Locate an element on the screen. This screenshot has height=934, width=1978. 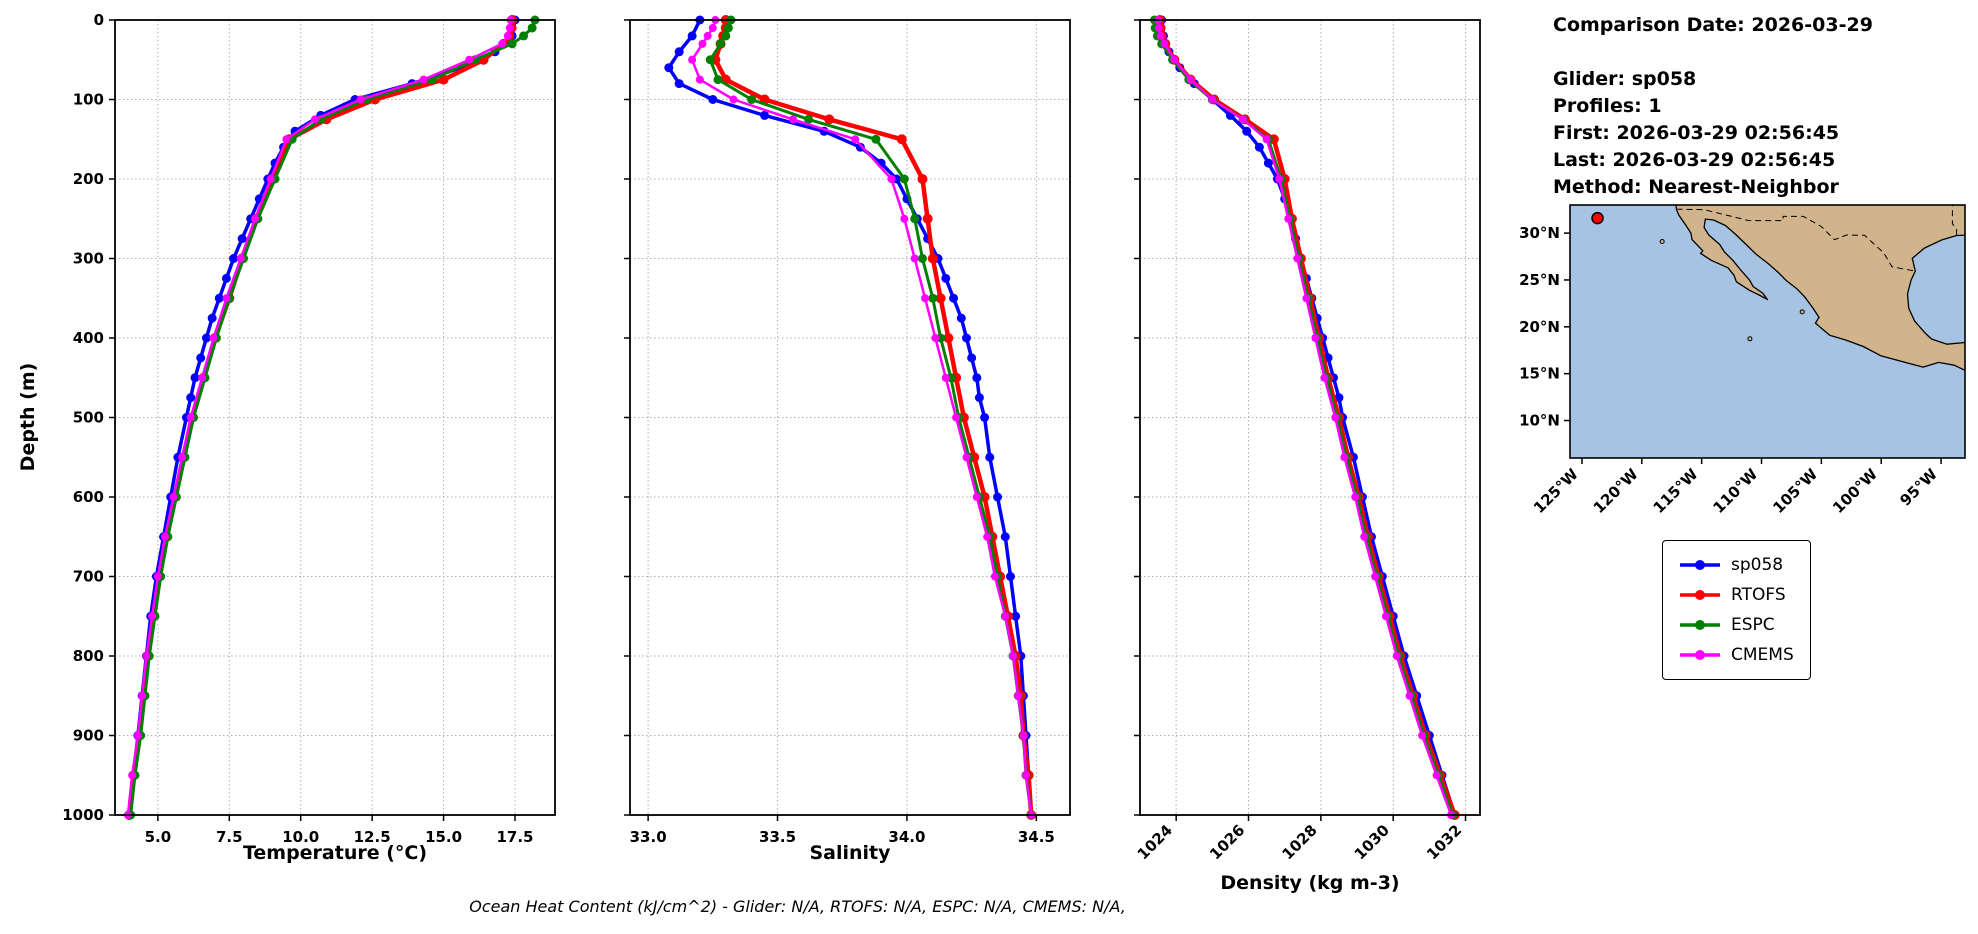
map-x-tick-label: 95°W is located at coordinates (1918, 487).